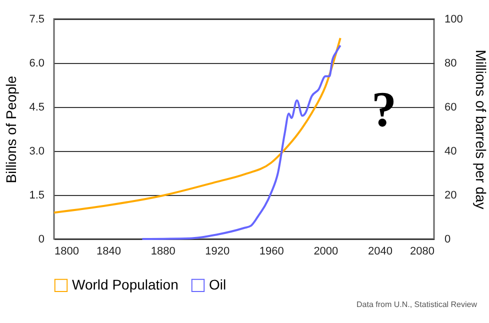 Image resolution: width=489 pixels, height=323 pixels. I want to click on y2-tick-label: 0, so click(447, 240).